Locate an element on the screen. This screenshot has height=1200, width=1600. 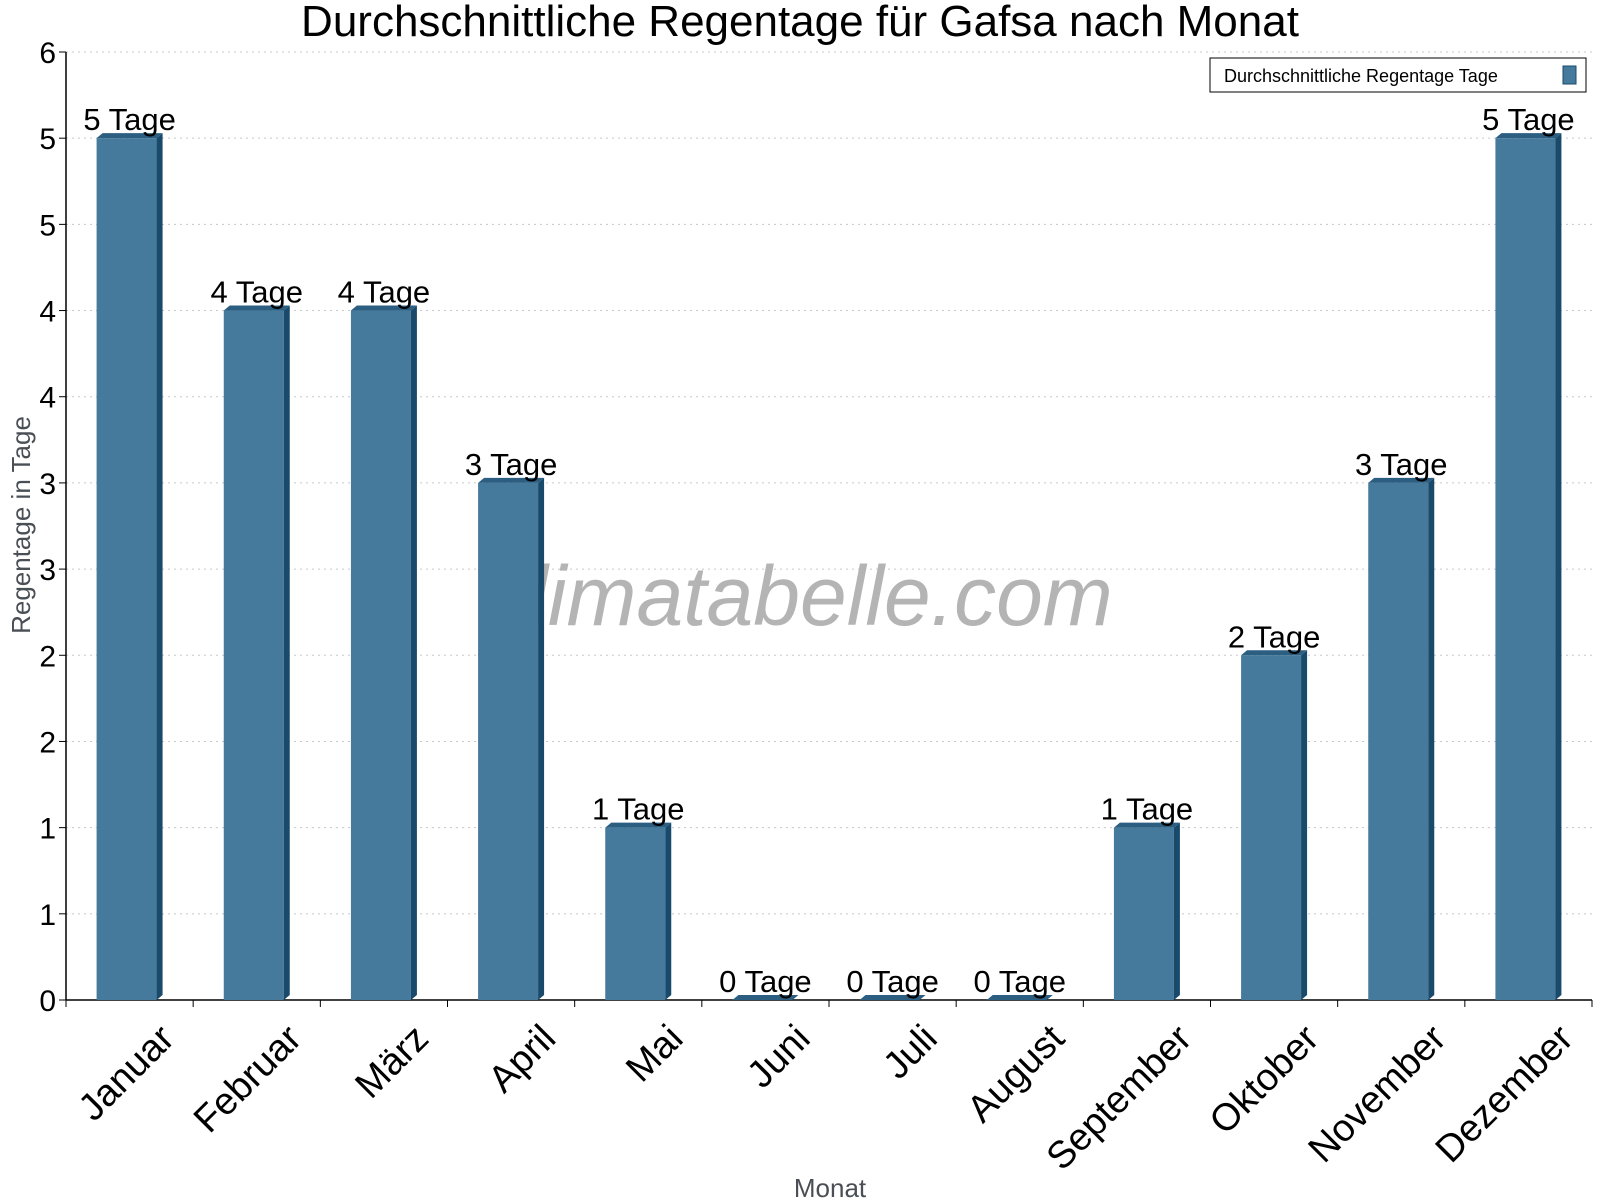
y-axis-ticks: 0 1 1 2 2 3 3 4 4 5 5 6 is located at coordinates (52, 527).